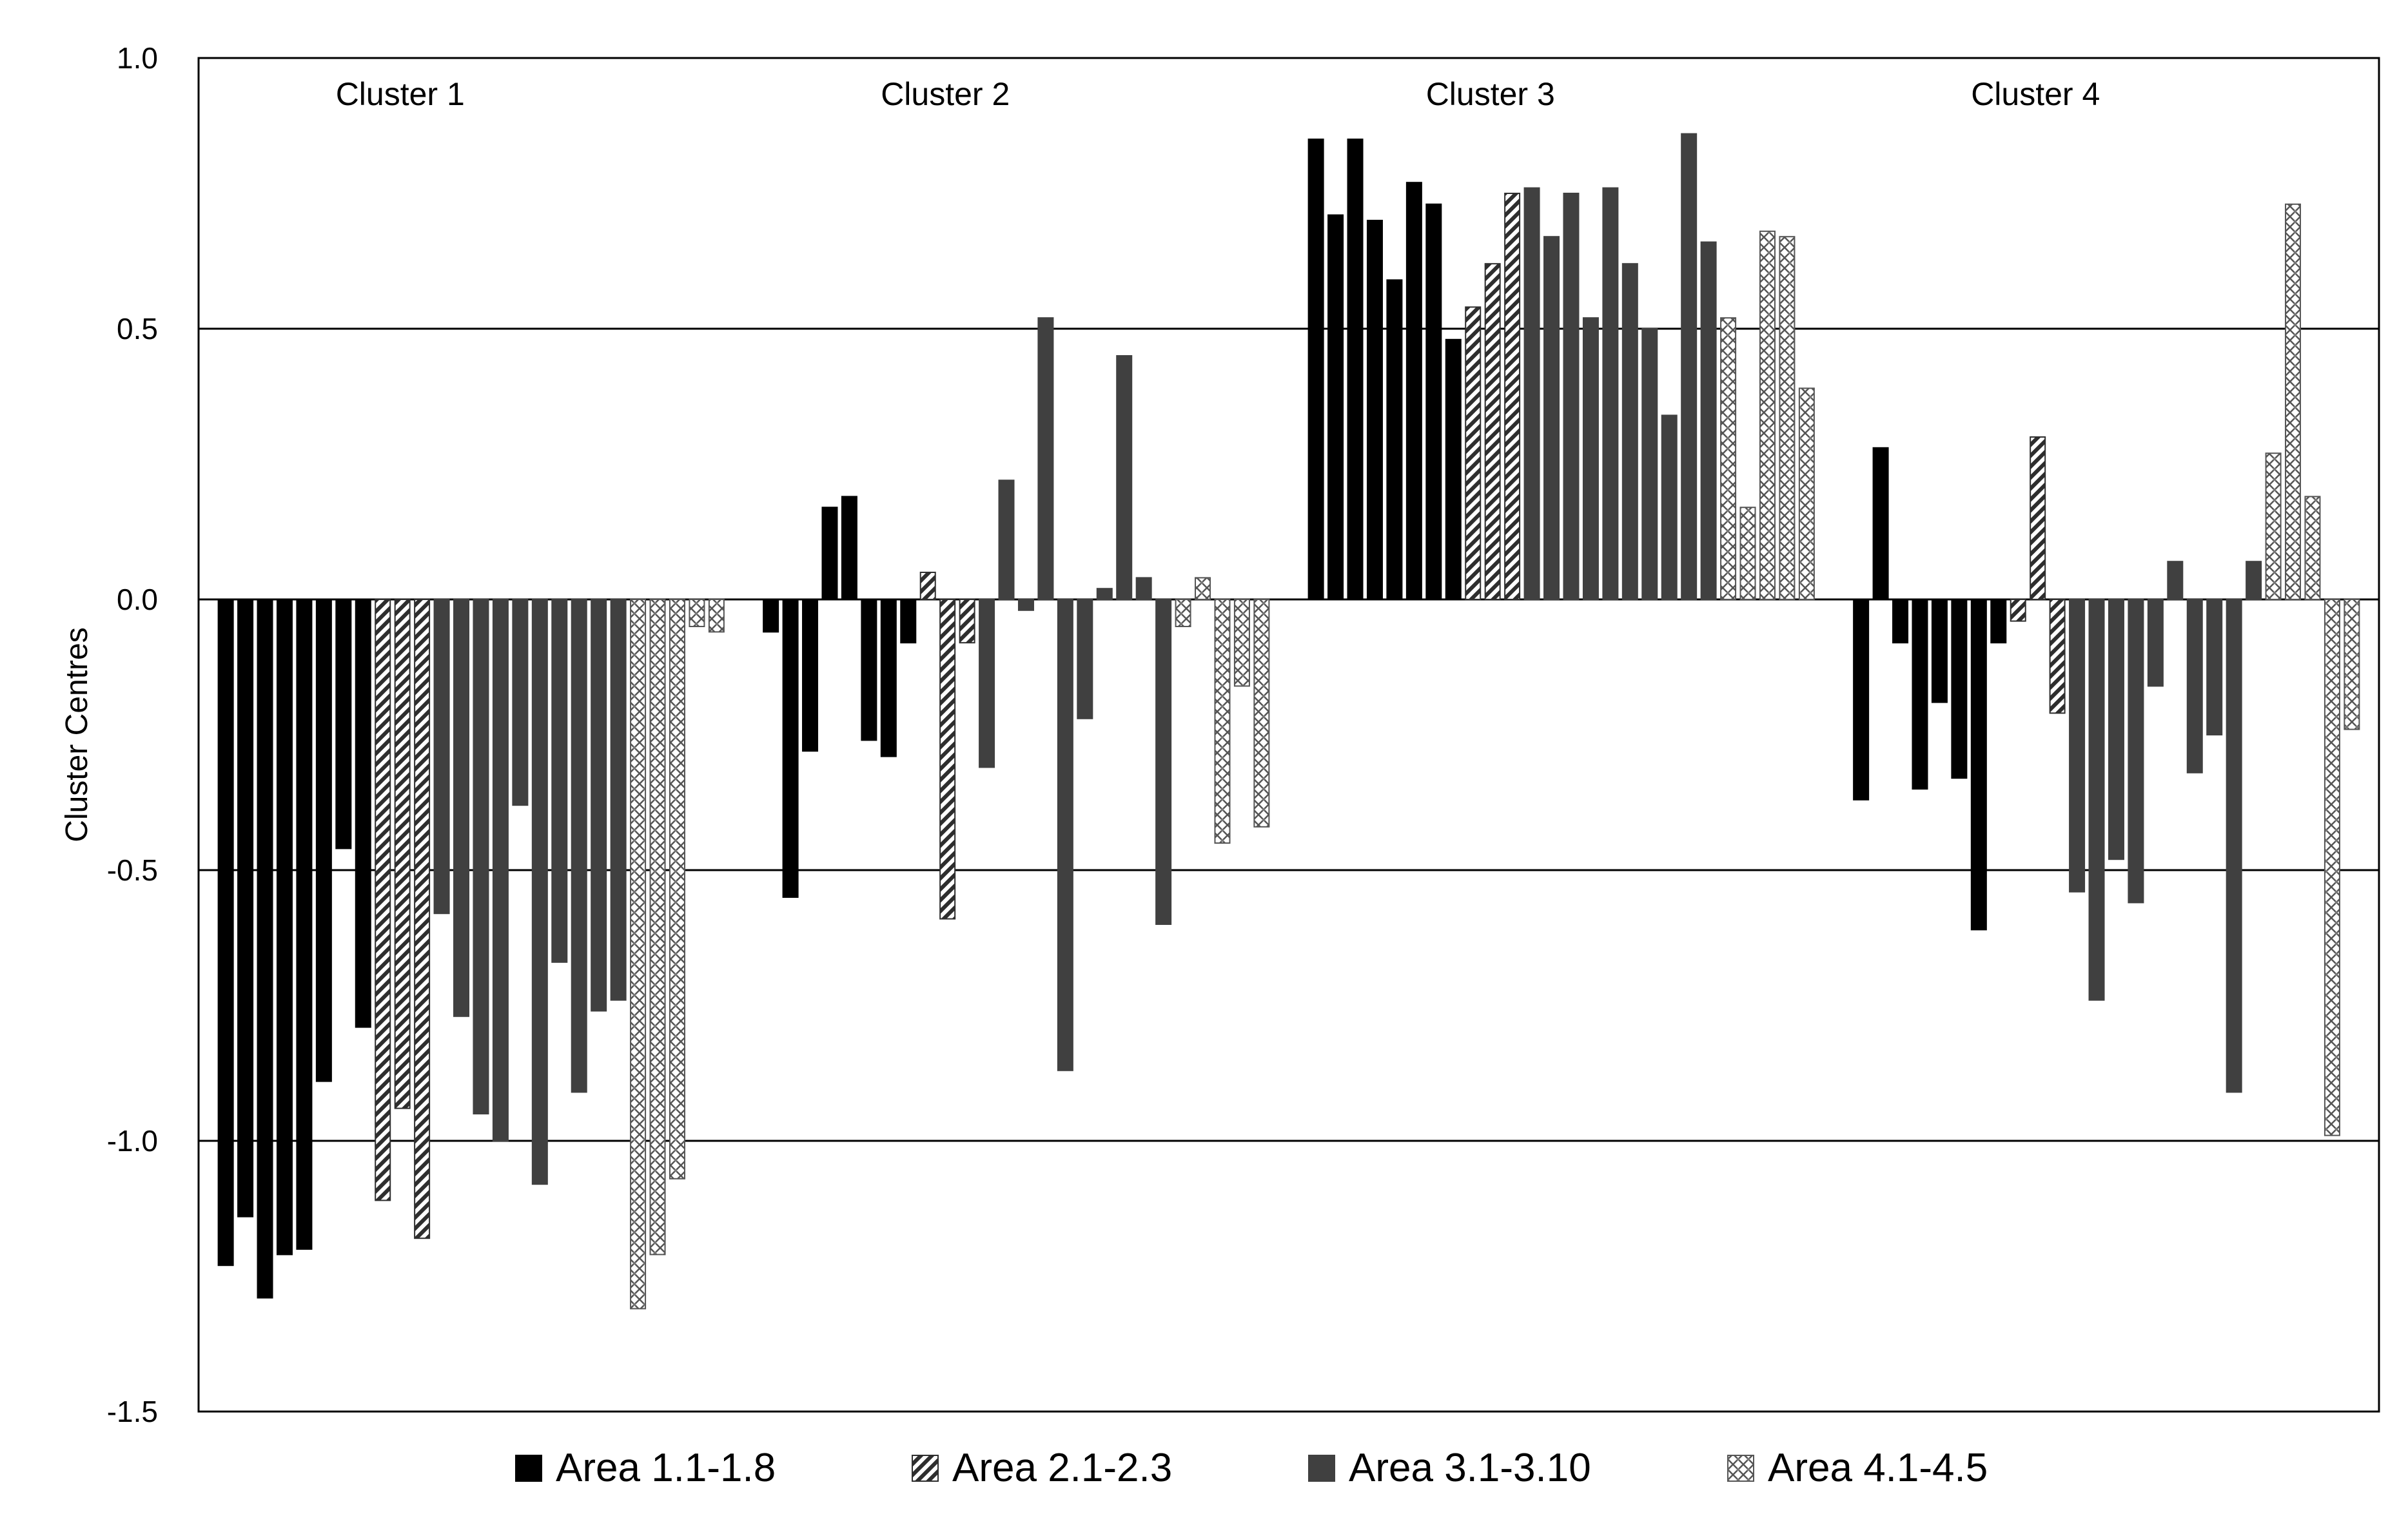  What do you see at coordinates (1062, 1468) in the screenshot?
I see `legend-label: Area 2.1-2.3` at bounding box center [1062, 1468].